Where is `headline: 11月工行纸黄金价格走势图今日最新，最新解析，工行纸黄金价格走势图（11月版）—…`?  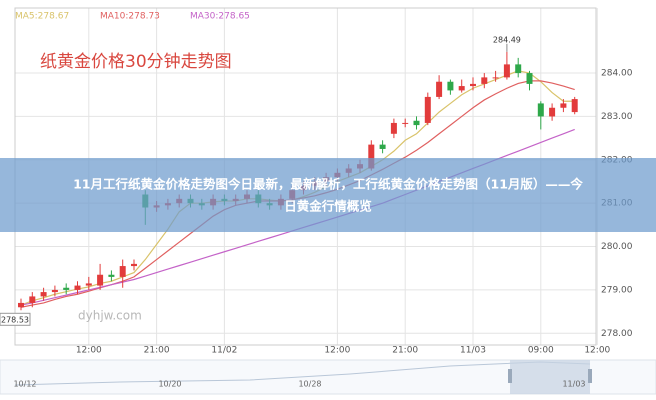
headline: 11月工行纸黄金价格走势图今日最新，最新解析，工行纸黄金价格走势图（11月版）—… is located at coordinates (328, 184).